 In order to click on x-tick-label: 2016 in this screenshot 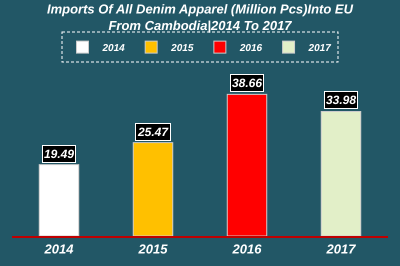, I will do `click(247, 249)`.